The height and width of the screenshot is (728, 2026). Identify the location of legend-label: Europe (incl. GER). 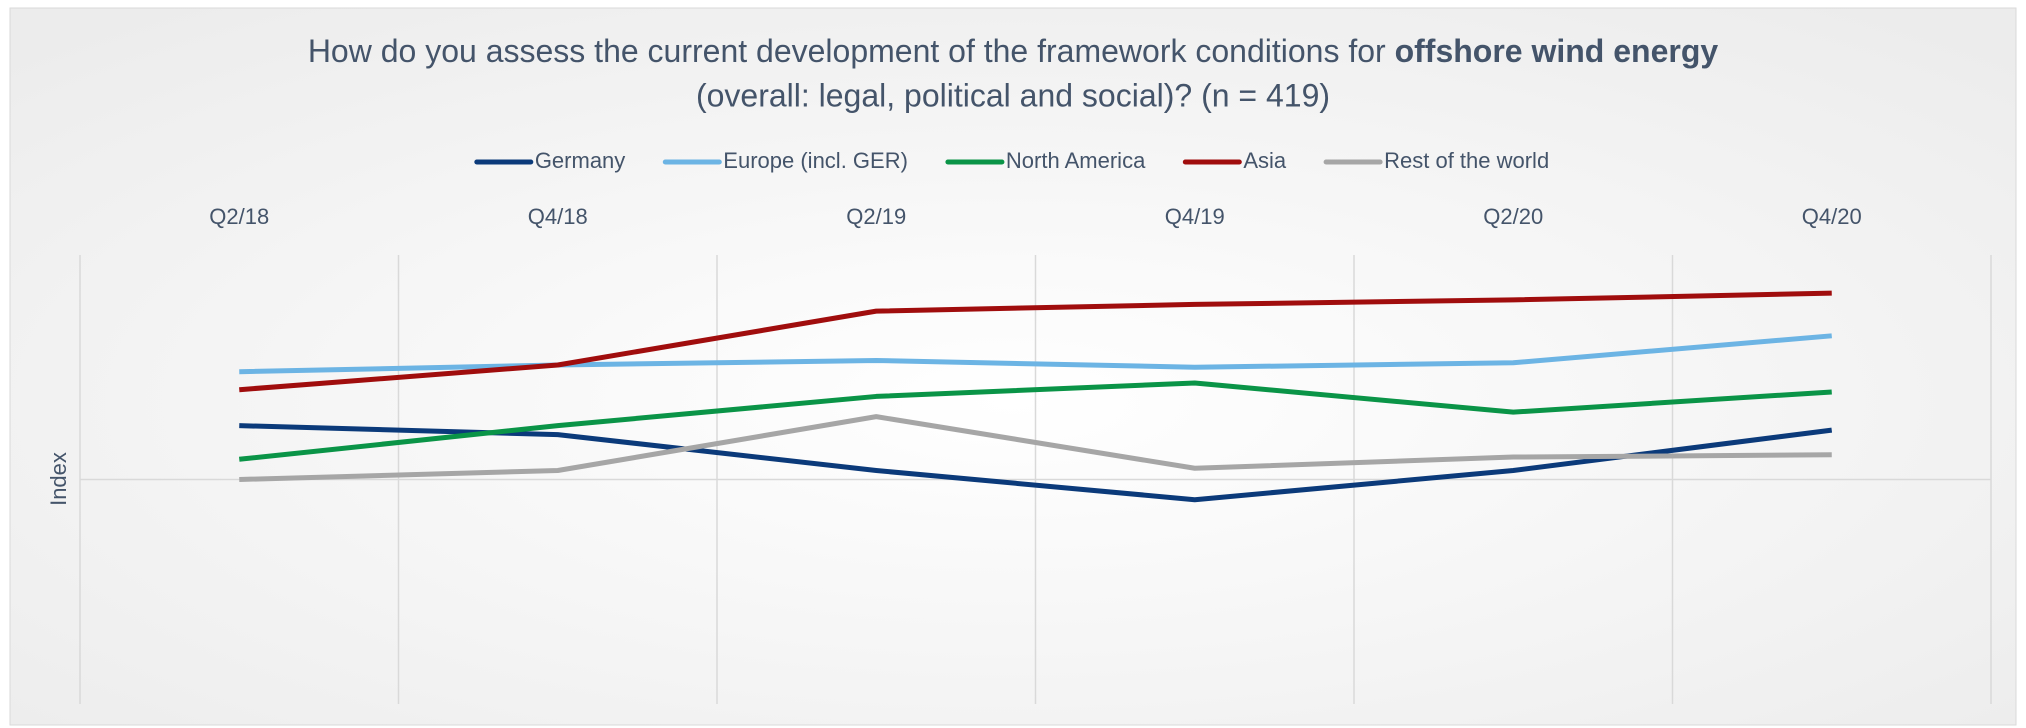
(815, 160).